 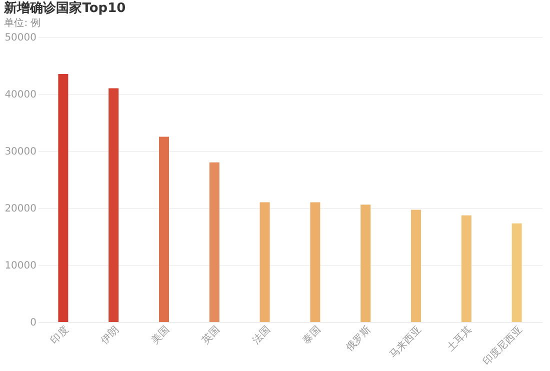 I want to click on x-tick-label: 印度尼西亚, so click(x=502, y=346).